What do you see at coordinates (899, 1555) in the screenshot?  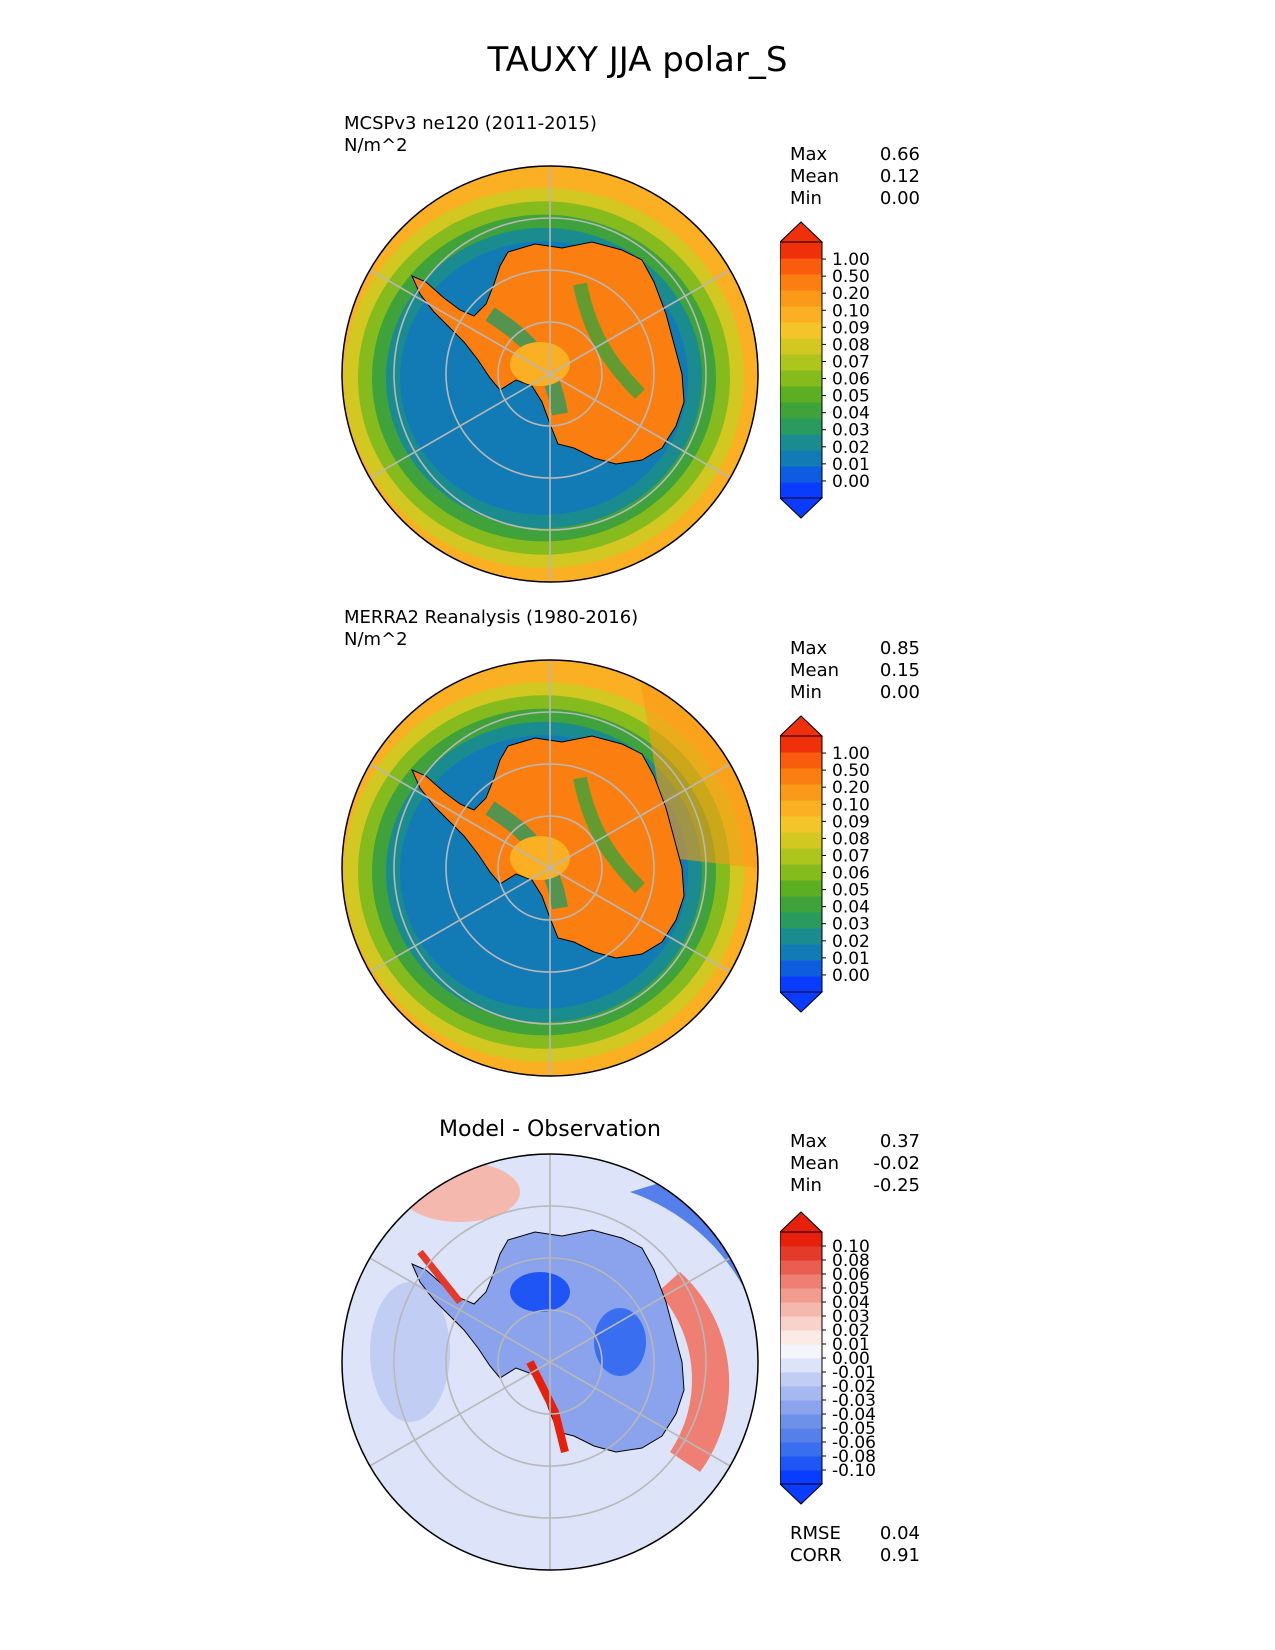 I see `panel3-corr: 0.91` at bounding box center [899, 1555].